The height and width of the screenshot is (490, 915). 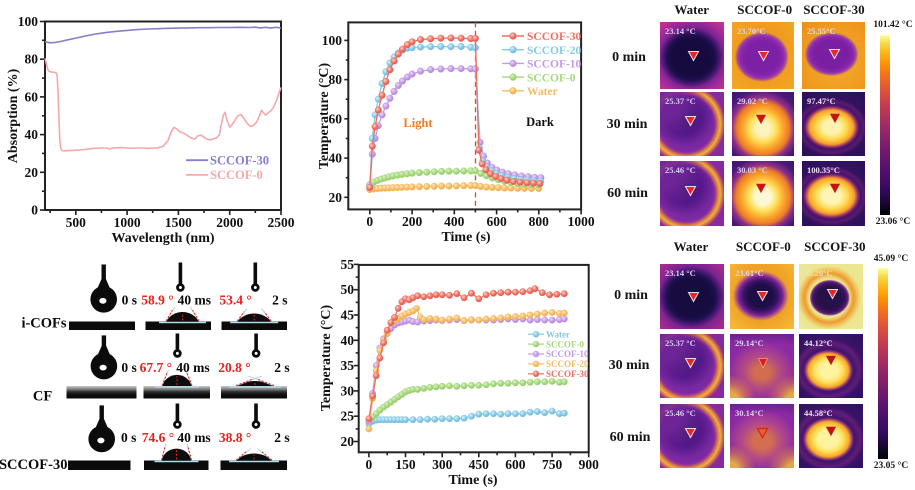 What do you see at coordinates (156, 367) in the screenshot?
I see `svg-text: 67.7 °` at bounding box center [156, 367].